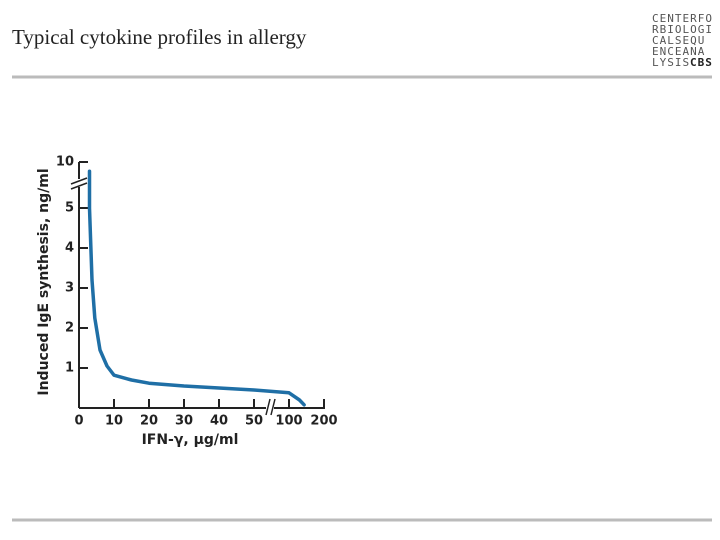 The width and height of the screenshot is (720, 540). Describe the element at coordinates (196, 288) in the screenshot. I see `curve` at that location.